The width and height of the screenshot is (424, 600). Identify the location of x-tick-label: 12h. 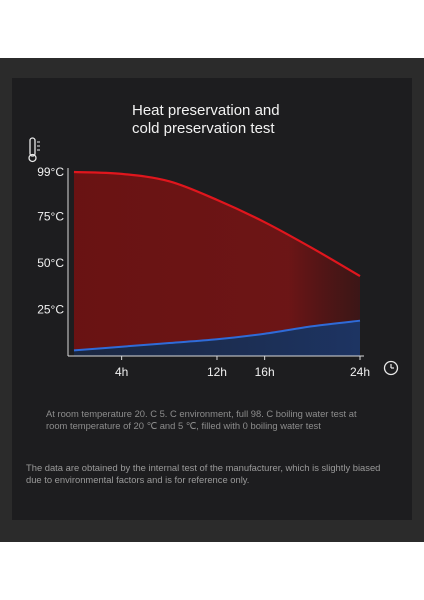
(217, 372).